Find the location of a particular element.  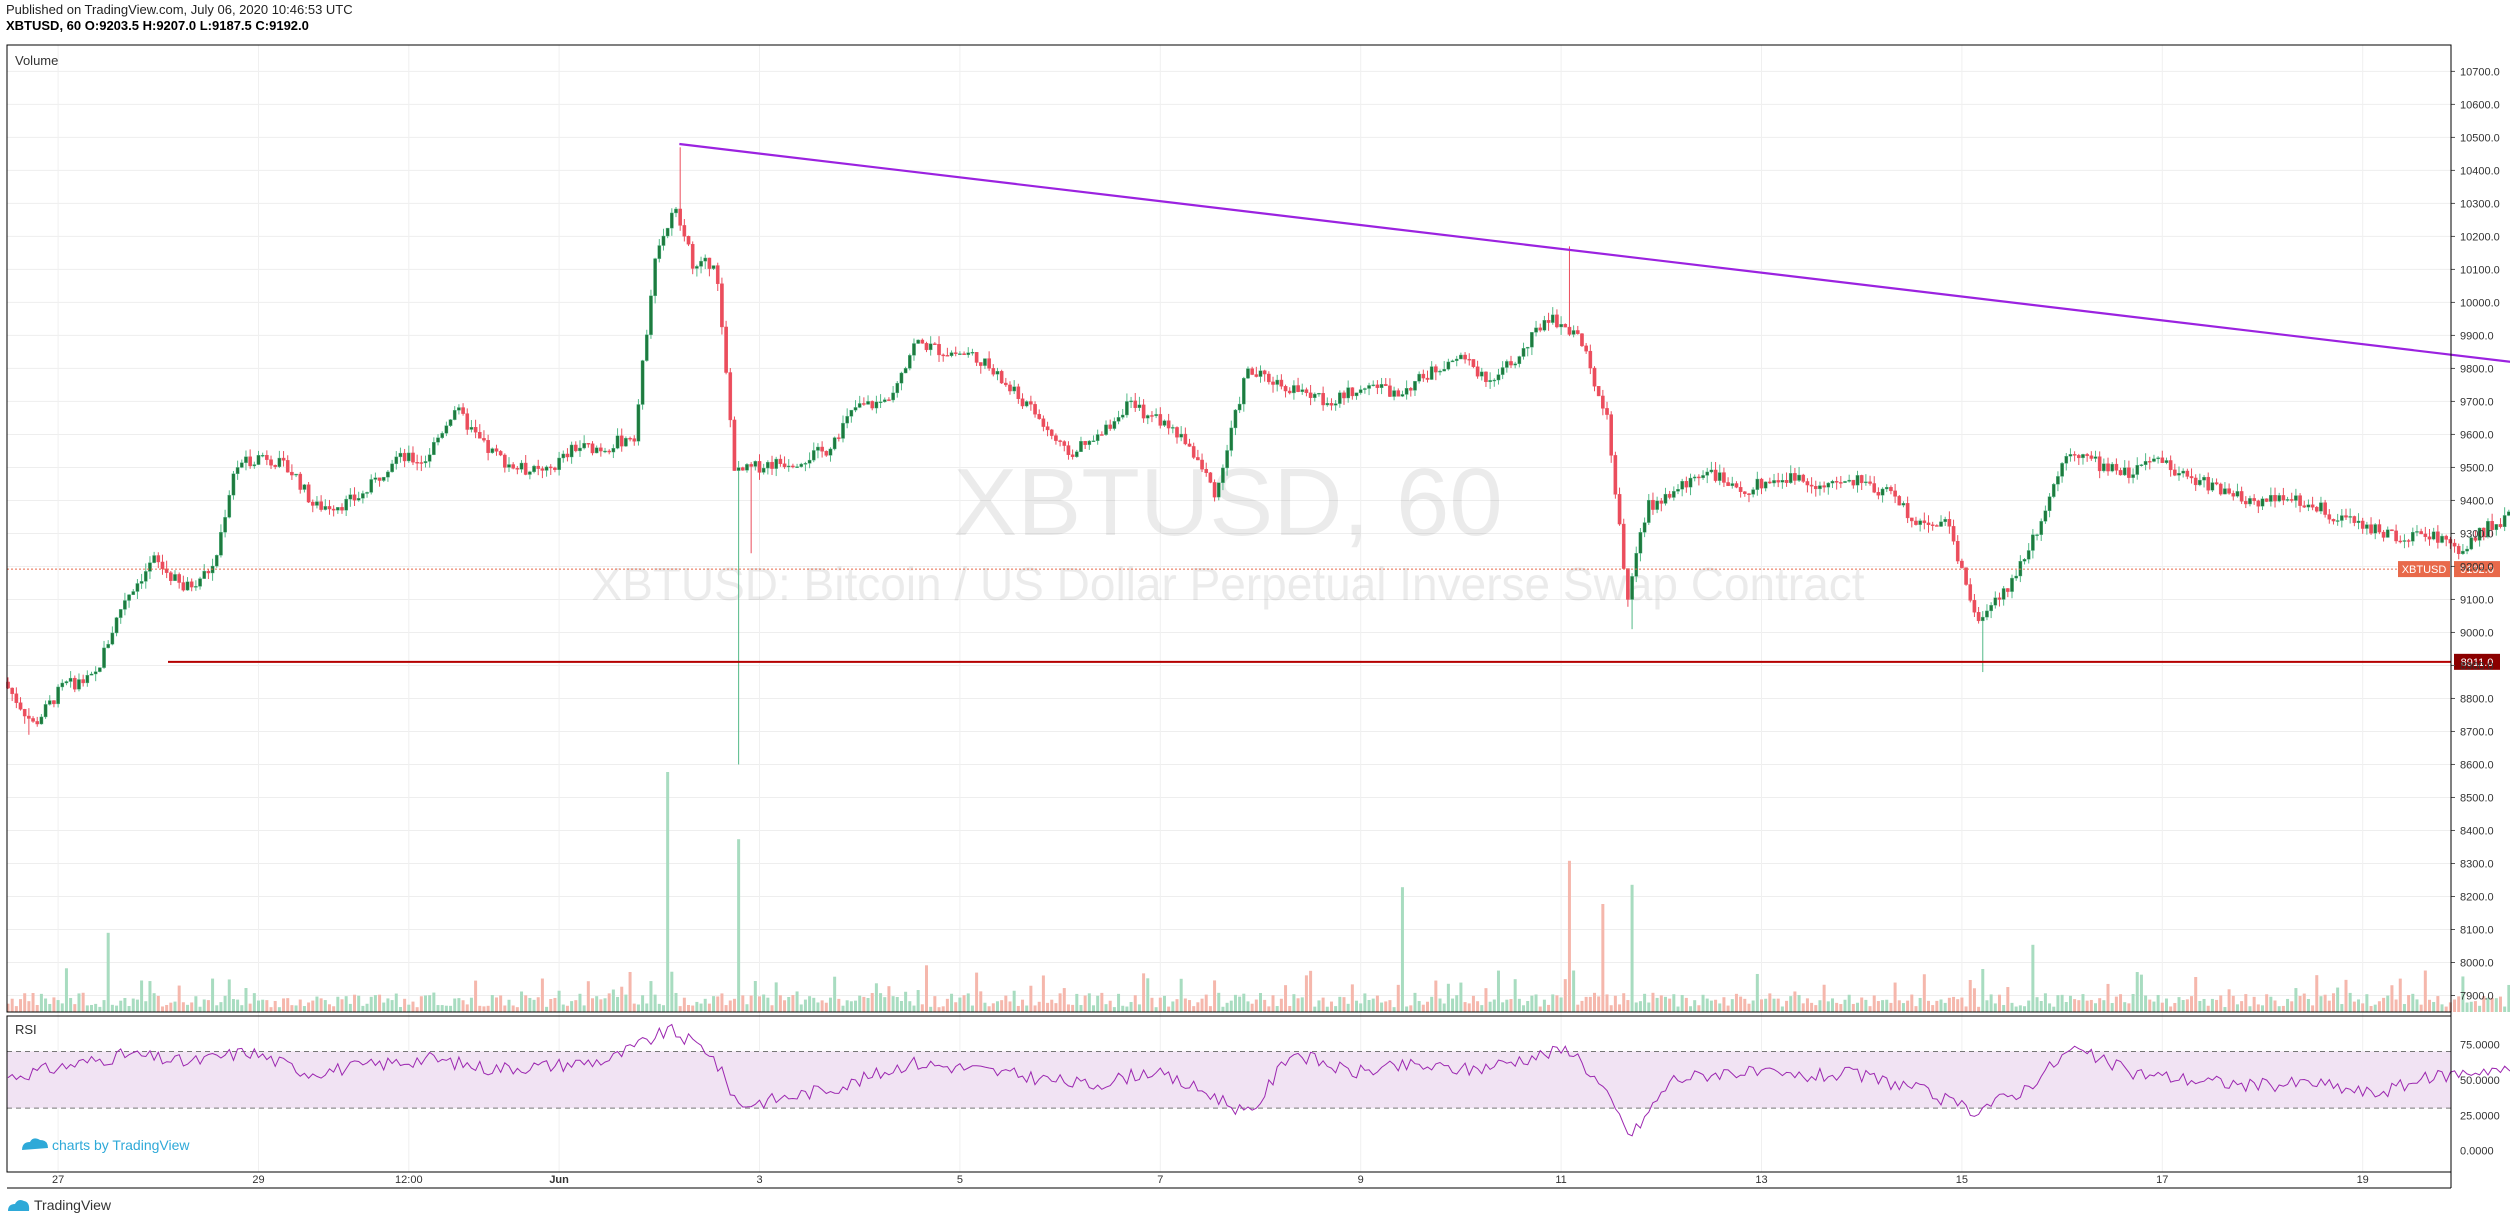

charts-by-text: charts by TradingView is located at coordinates (121, 1145).